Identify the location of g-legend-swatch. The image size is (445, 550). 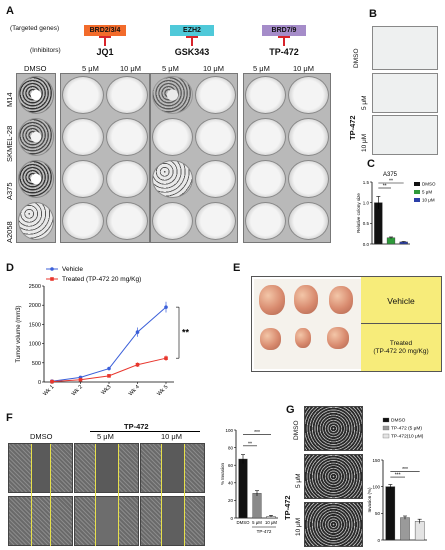
(386, 420).